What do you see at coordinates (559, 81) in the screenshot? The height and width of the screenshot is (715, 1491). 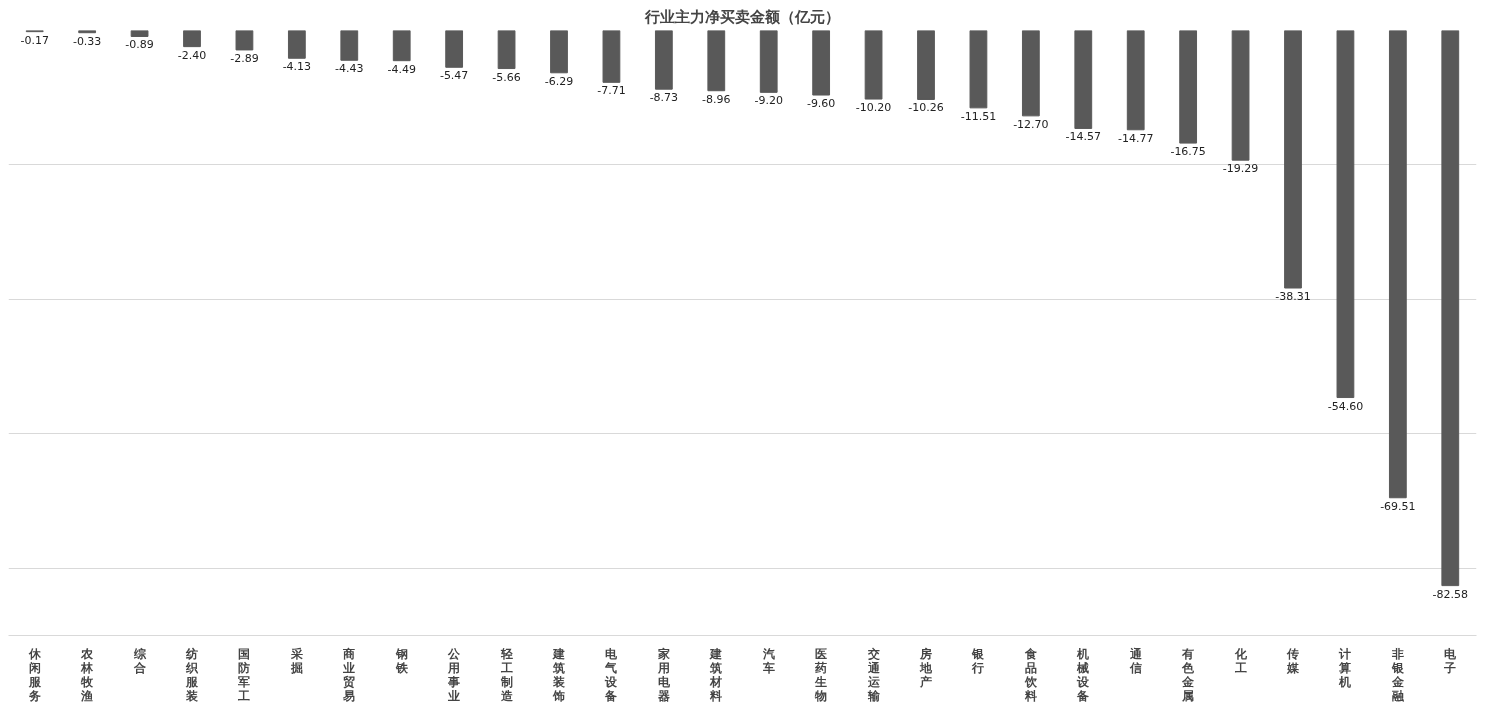 I see `data-label: -6.29` at bounding box center [559, 81].